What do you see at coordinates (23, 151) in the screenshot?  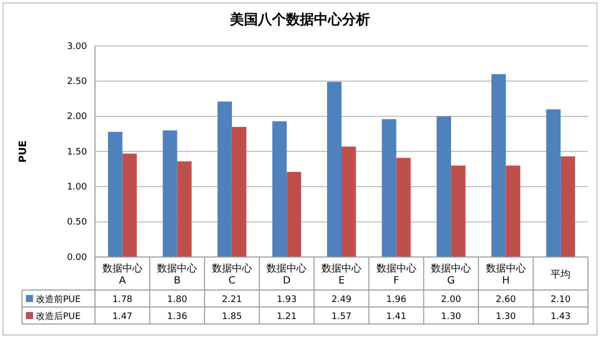 I see `y-axis-title: PUE` at bounding box center [23, 151].